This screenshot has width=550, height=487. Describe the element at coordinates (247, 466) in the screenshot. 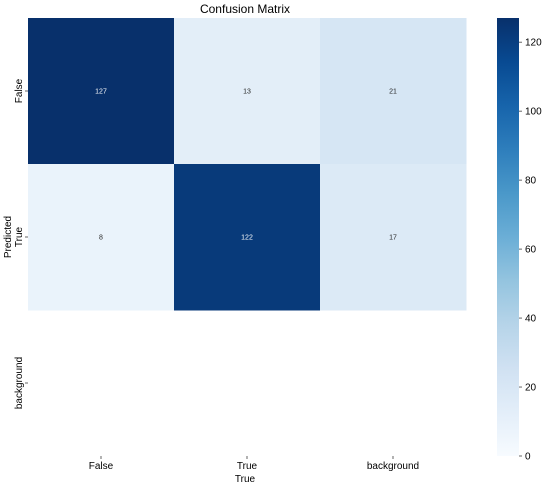

I see `x-tick-label: True` at that location.